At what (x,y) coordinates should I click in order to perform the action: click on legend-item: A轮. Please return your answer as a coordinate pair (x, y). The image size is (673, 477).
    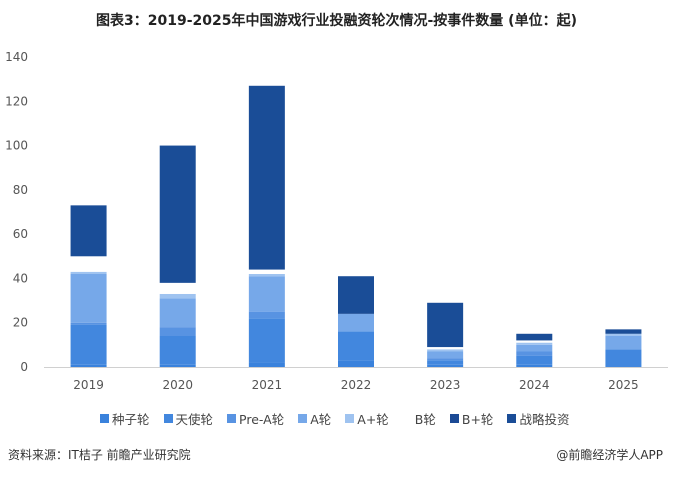
    Looking at the image, I should click on (314, 418).